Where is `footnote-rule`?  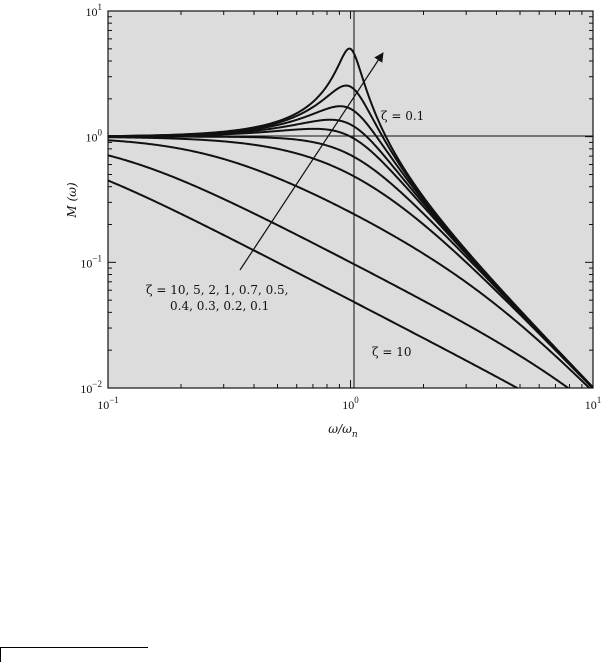
footnote-rule is located at coordinates (74, 647).